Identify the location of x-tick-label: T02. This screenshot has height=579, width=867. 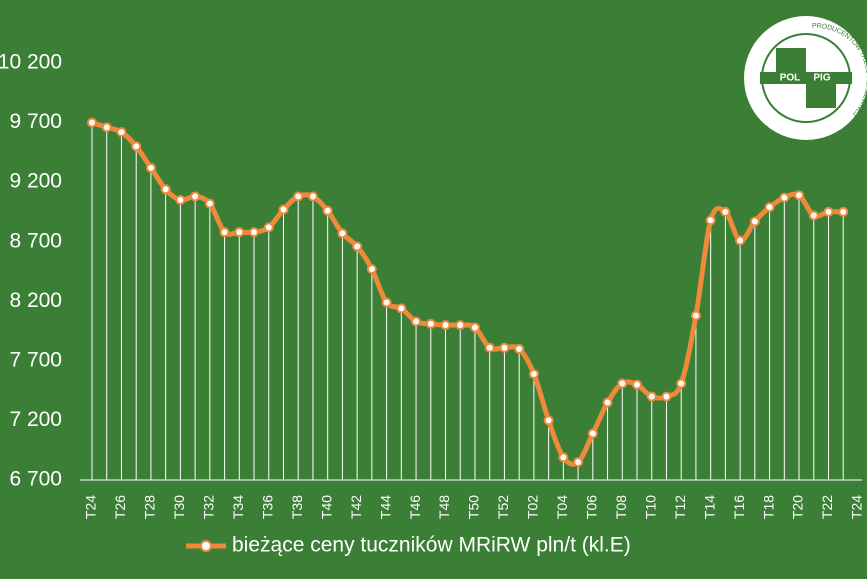
(533, 507).